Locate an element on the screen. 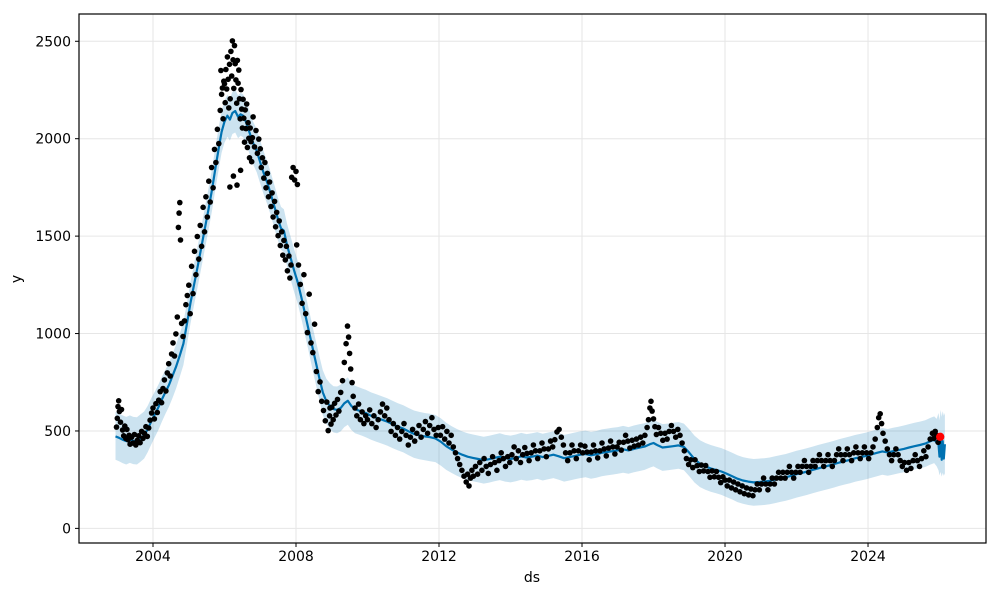 The width and height of the screenshot is (1000, 600). x-tick-label: 2004 is located at coordinates (153, 557).